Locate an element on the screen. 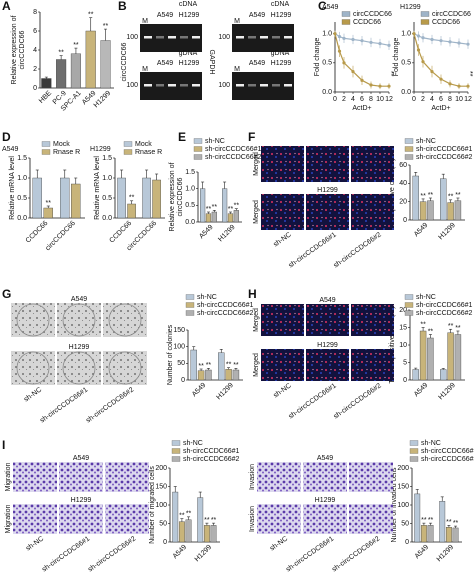 Image resolution: width=474 pixels, height=574 pixels. y-tick-label: 5 is located at coordinates (405, 362).